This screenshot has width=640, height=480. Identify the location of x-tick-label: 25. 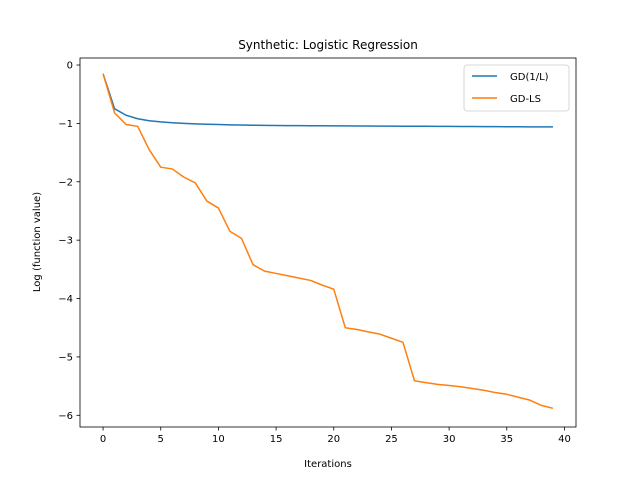
(391, 439).